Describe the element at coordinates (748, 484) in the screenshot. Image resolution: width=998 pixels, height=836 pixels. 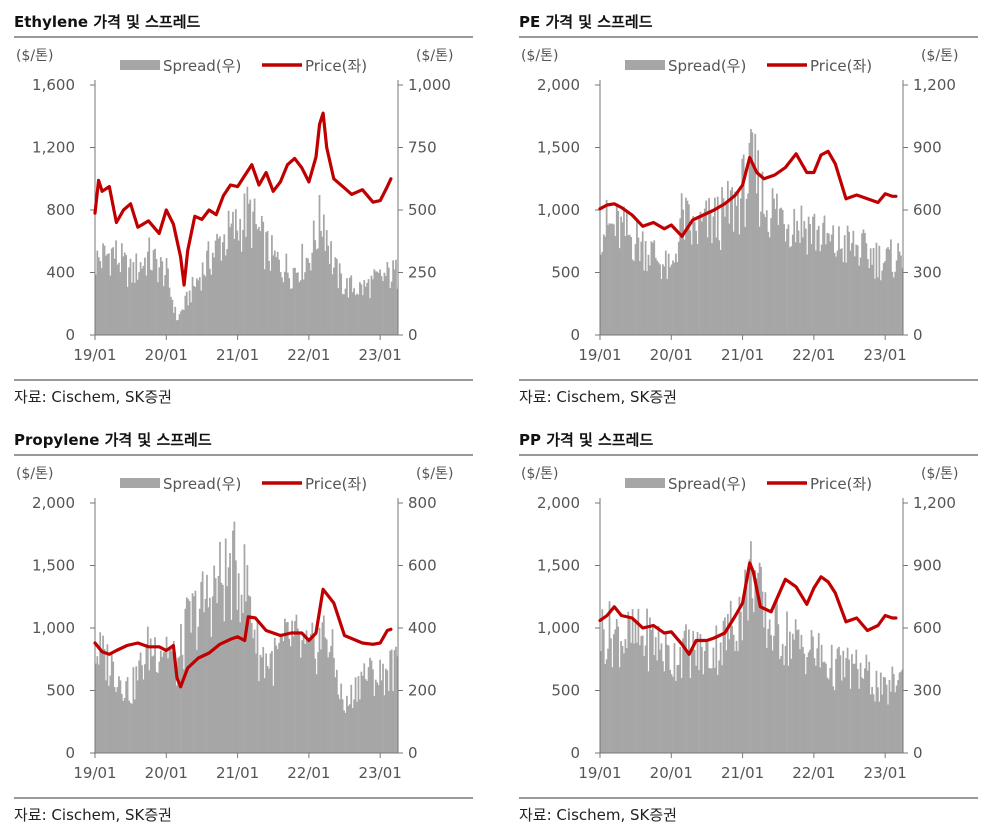
I see `legend: Spread(우) Price(좌)` at that location.